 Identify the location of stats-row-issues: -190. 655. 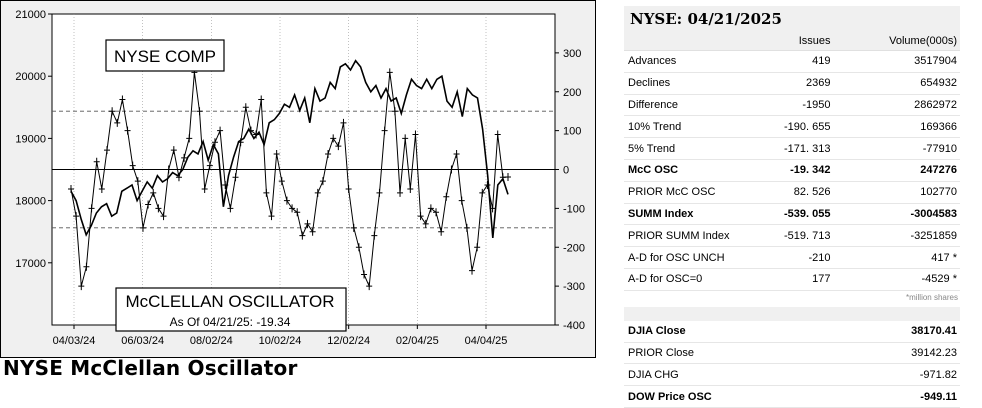
(810, 127).